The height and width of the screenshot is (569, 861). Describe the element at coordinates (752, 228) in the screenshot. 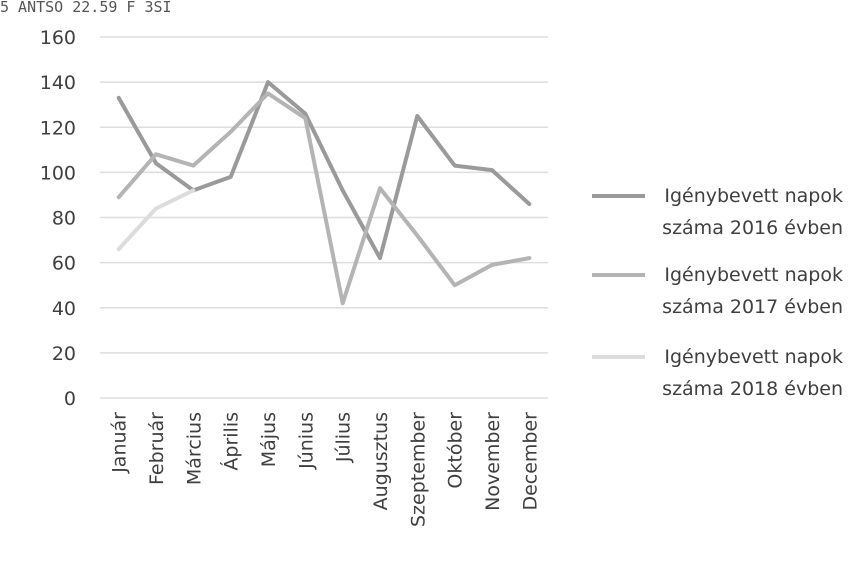

I see `legend-label-line: száma 2016 évben` at that location.